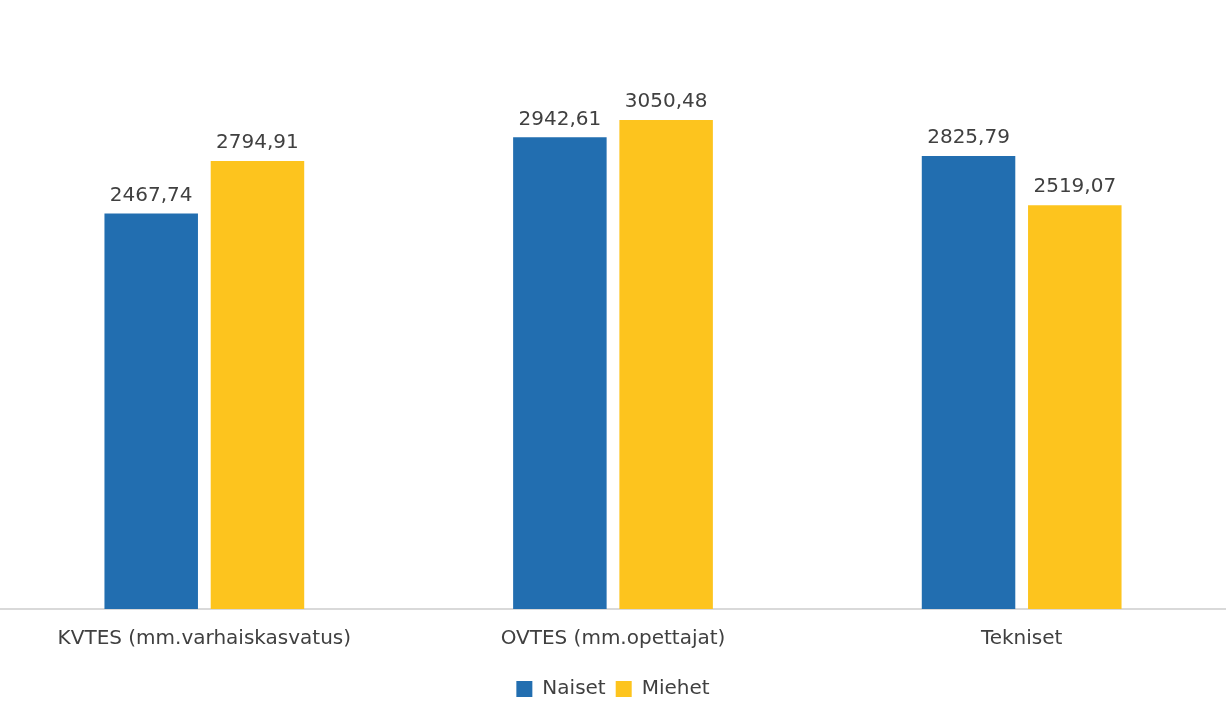 This screenshot has height=713, width=1226. I want to click on data-label: 2942,61, so click(560, 117).